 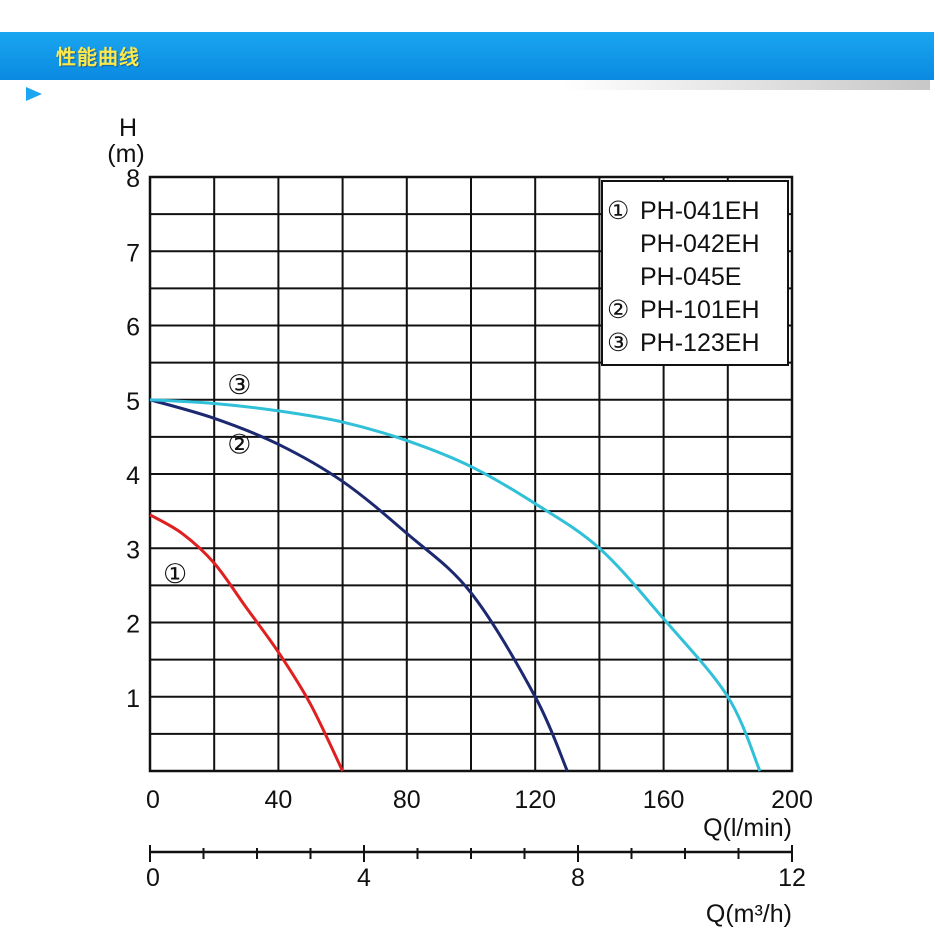 What do you see at coordinates (133, 328) in the screenshot?
I see `y-tick-label: 6` at bounding box center [133, 328].